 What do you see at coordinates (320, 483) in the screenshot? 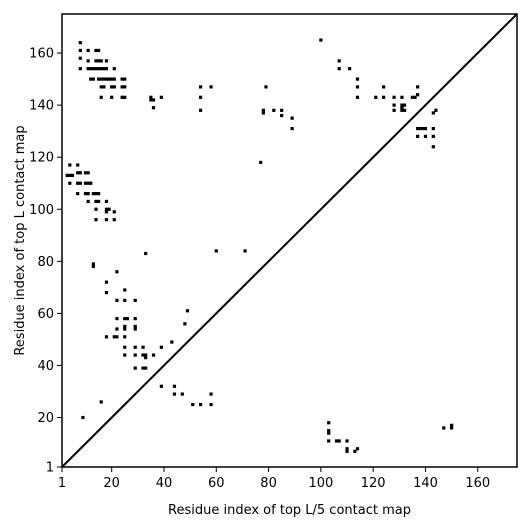
I see `x-tick-label: 100` at bounding box center [320, 483].